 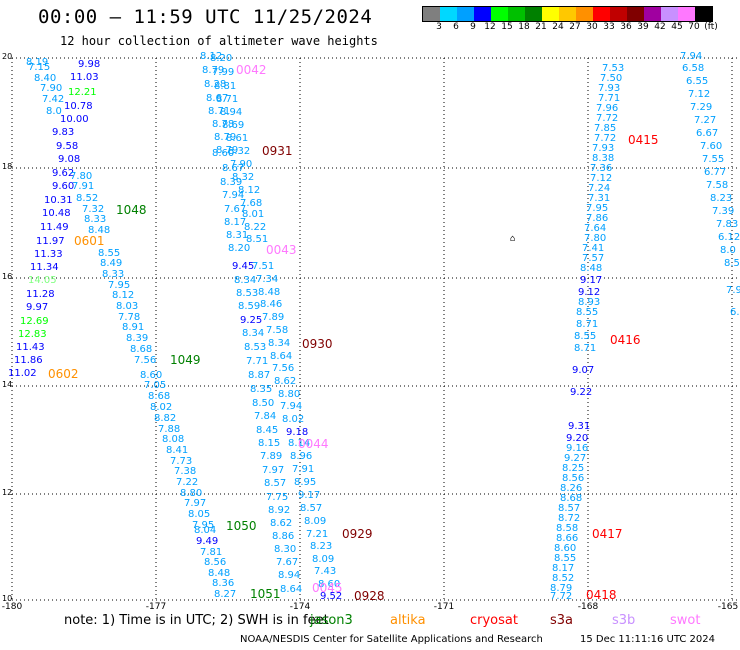 What do you see at coordinates (524, 27) in the screenshot?
I see `color-scale-tick: 18` at bounding box center [524, 27].